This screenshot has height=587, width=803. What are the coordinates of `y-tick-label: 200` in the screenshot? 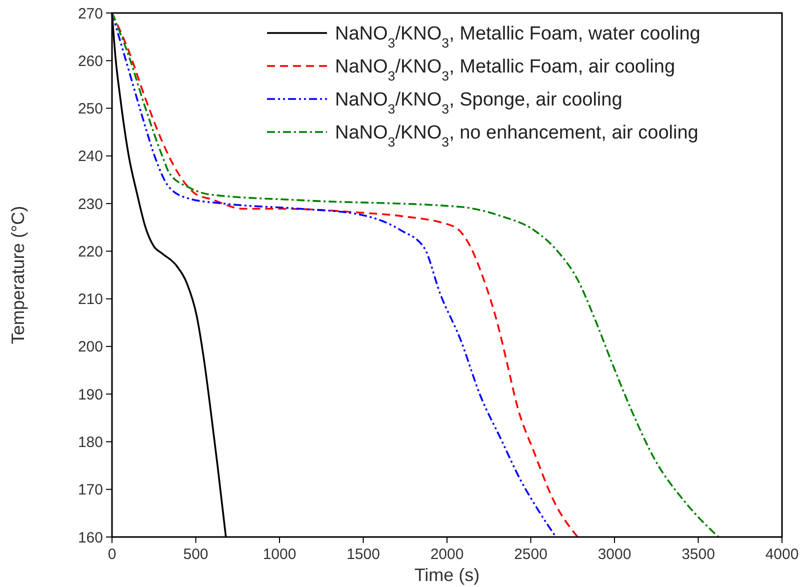 It's located at (90, 347).